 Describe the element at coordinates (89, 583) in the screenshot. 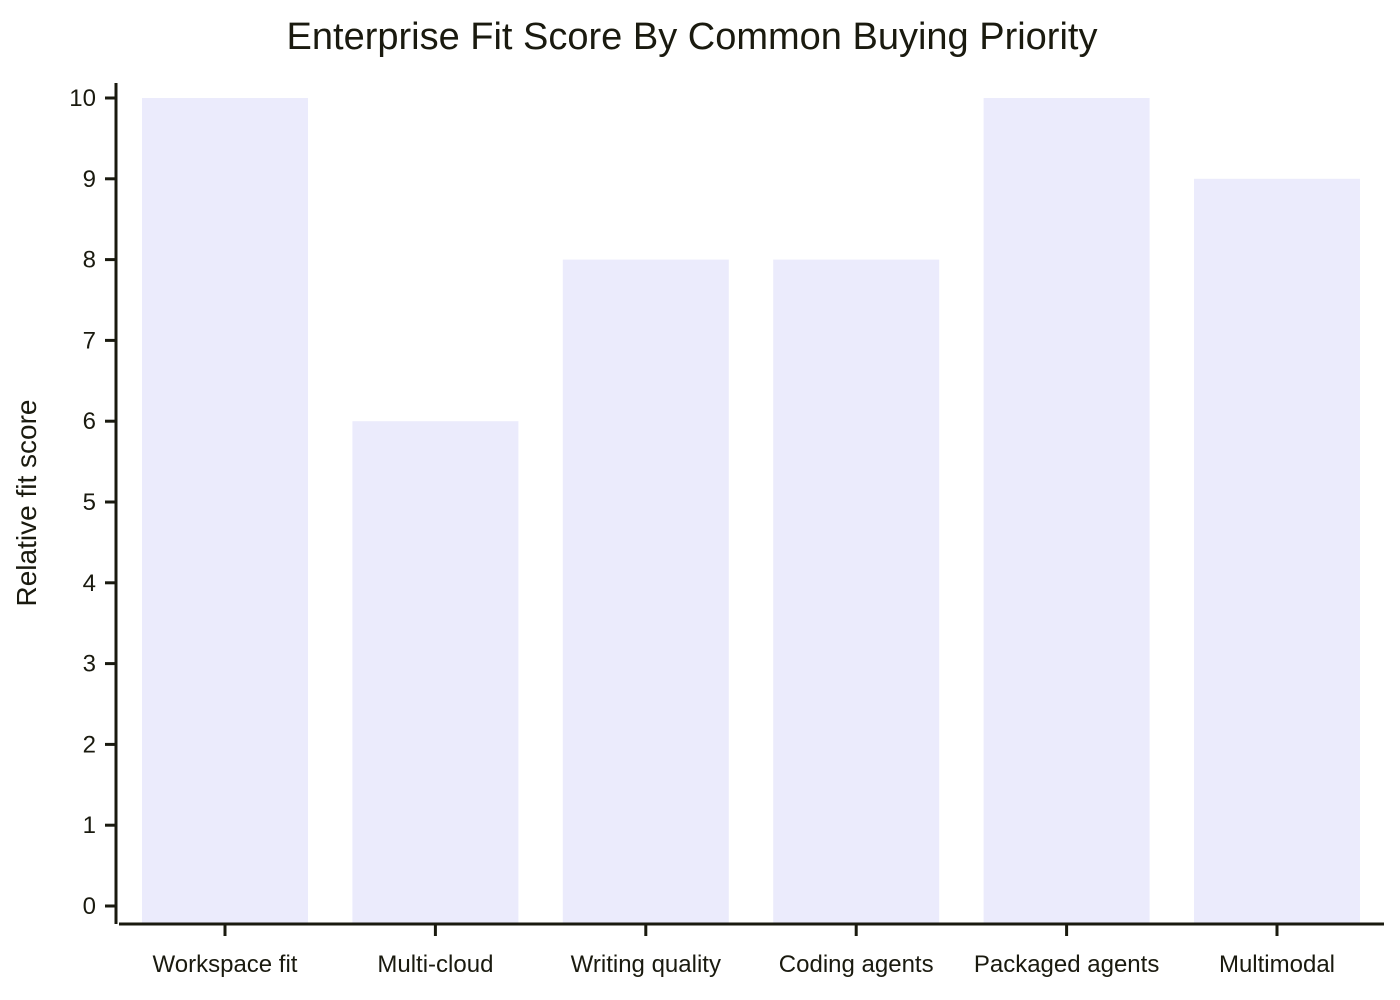

I see `y-tick-label: 4` at that location.